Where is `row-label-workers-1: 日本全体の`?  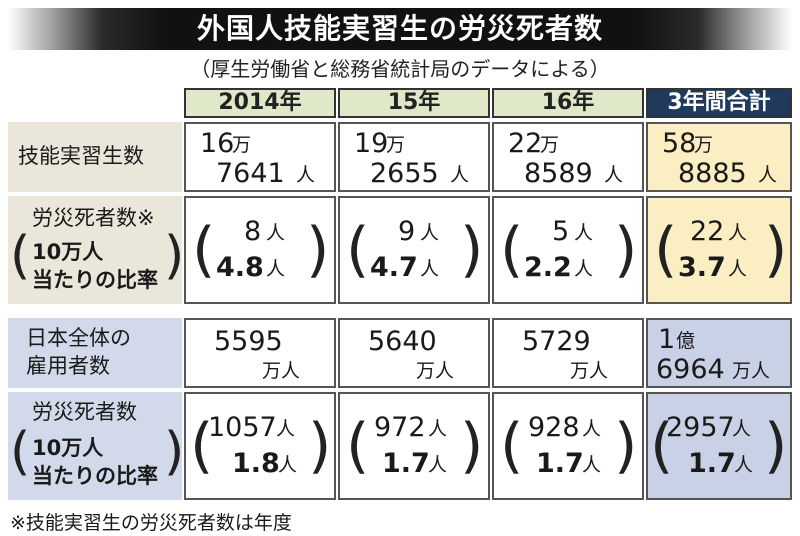 row-label-workers-1: 日本全体の is located at coordinates (78, 338).